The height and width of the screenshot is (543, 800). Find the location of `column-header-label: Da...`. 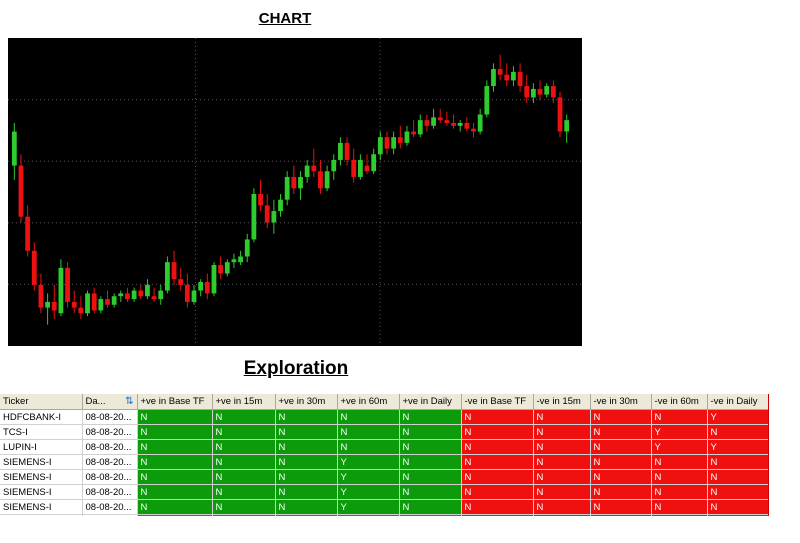

column-header-label: Da... is located at coordinates (95, 401).